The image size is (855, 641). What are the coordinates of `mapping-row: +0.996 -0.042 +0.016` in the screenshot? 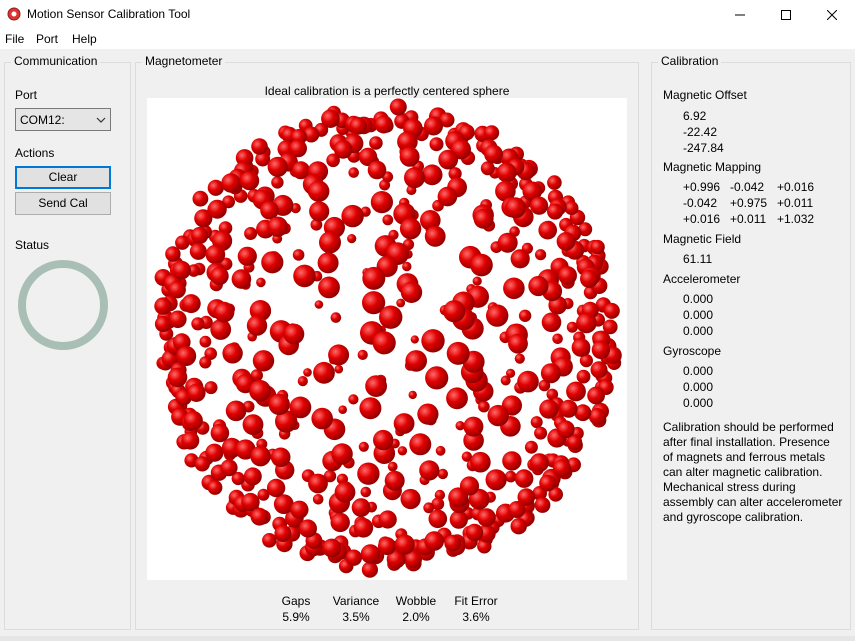 It's located at (753, 187).